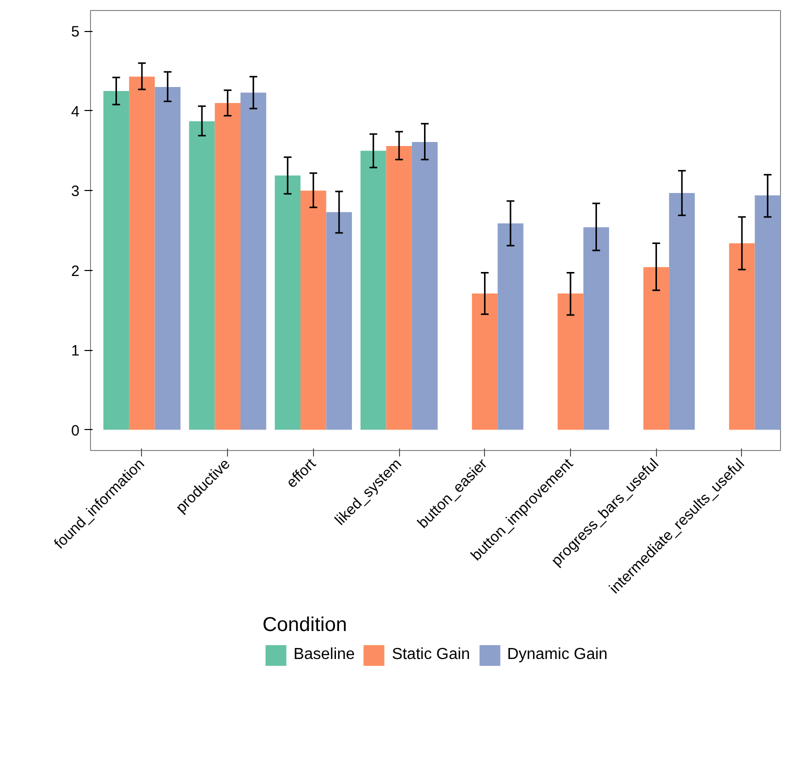  Describe the element at coordinates (75, 191) in the screenshot. I see `y-tick-label: 3` at that location.